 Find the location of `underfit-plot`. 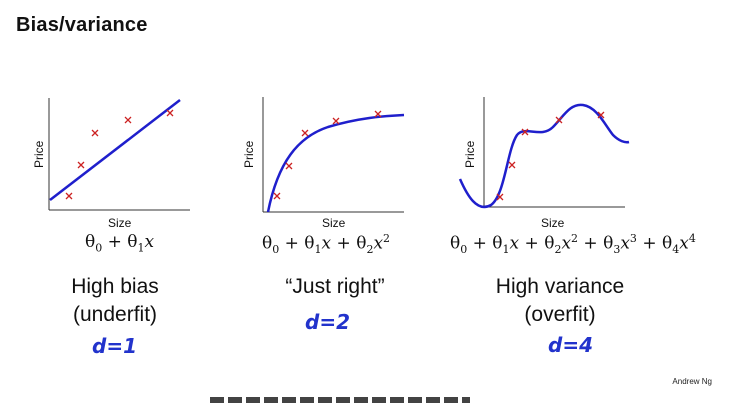

underfit-plot is located at coordinates (119, 154).